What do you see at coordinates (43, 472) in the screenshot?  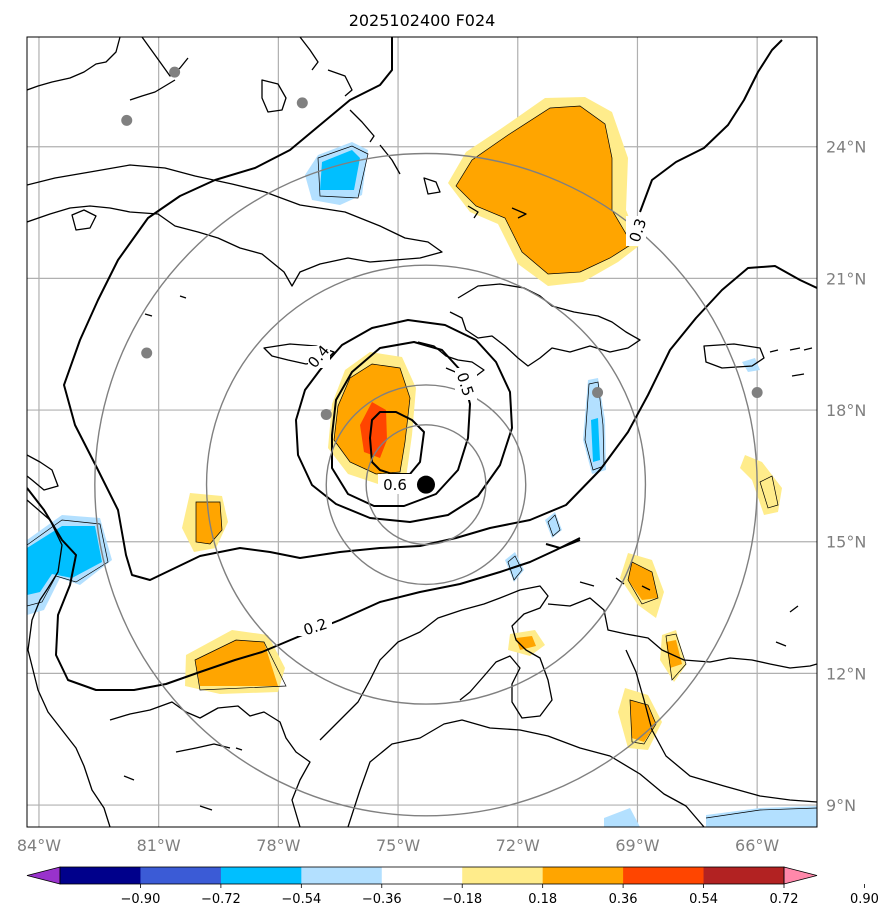 I see `coast-central-america` at bounding box center [43, 472].